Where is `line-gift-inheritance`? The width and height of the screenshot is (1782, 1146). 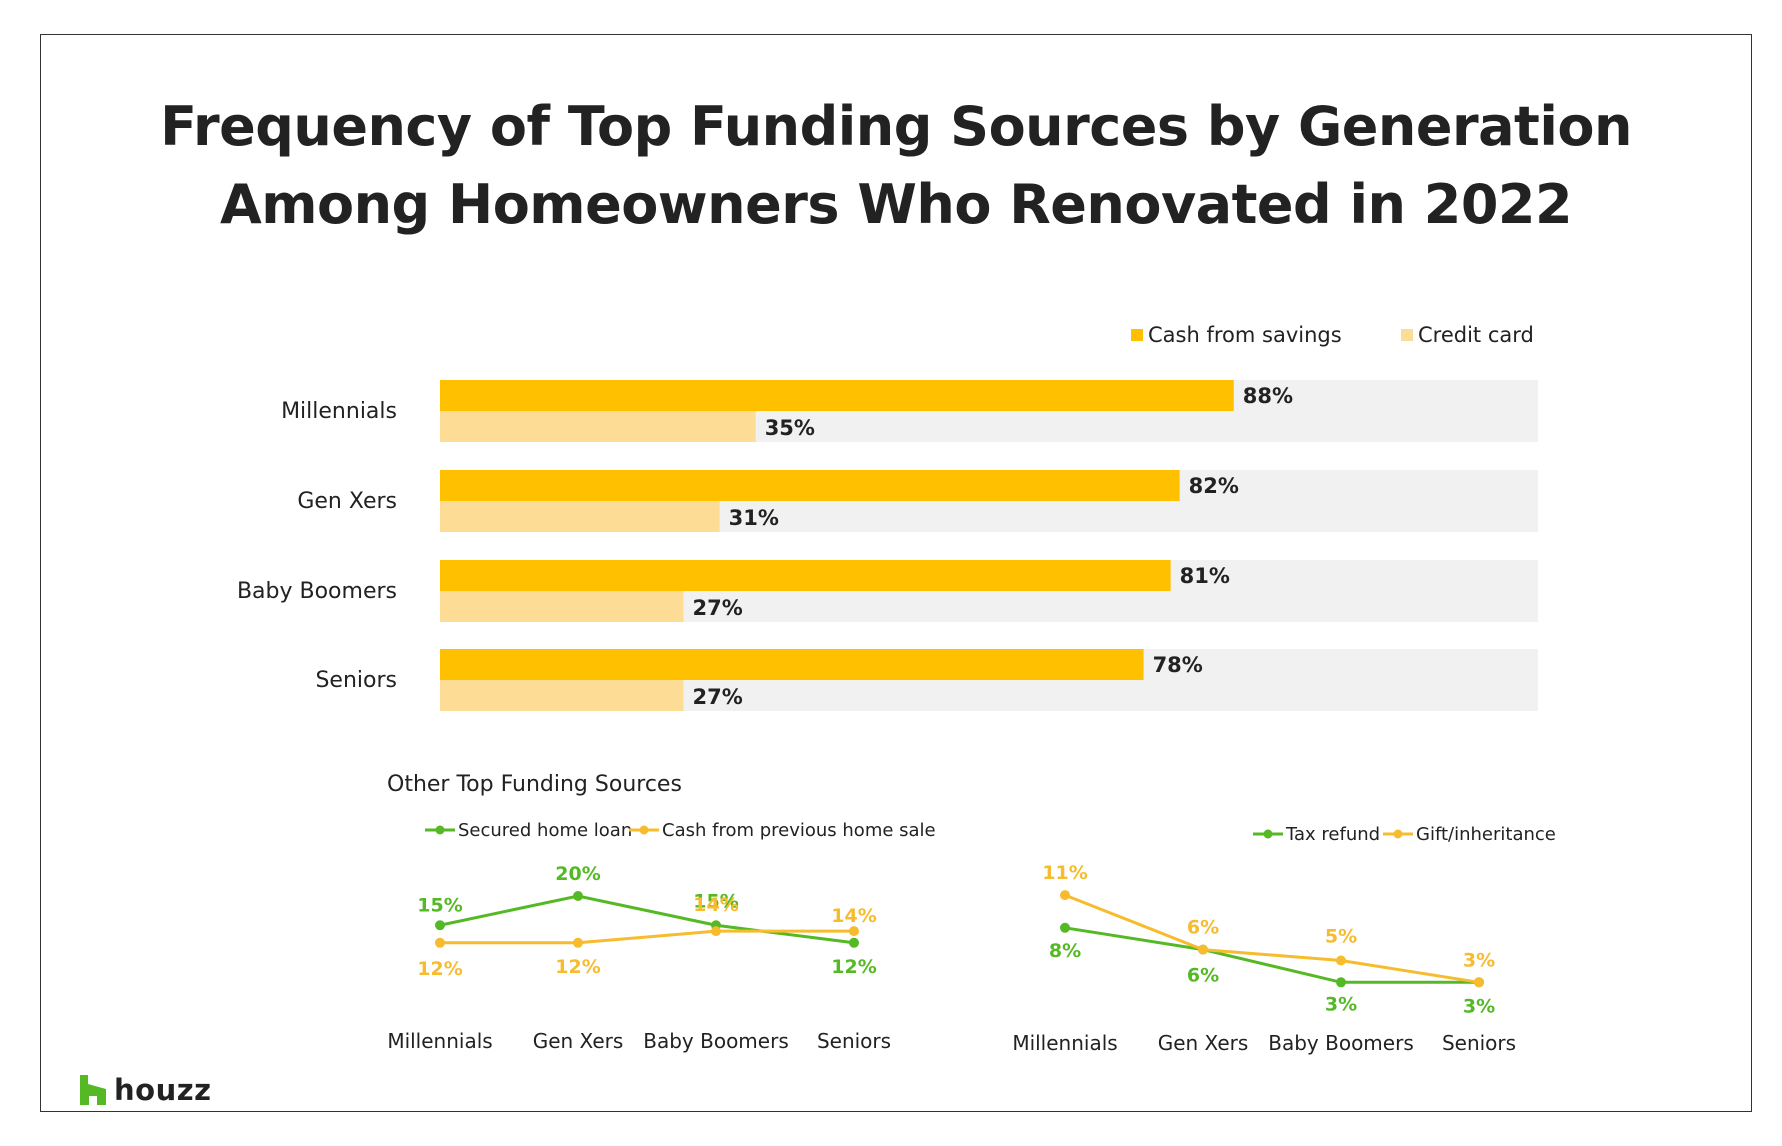
line-gift-inheritance is located at coordinates (1272, 938).